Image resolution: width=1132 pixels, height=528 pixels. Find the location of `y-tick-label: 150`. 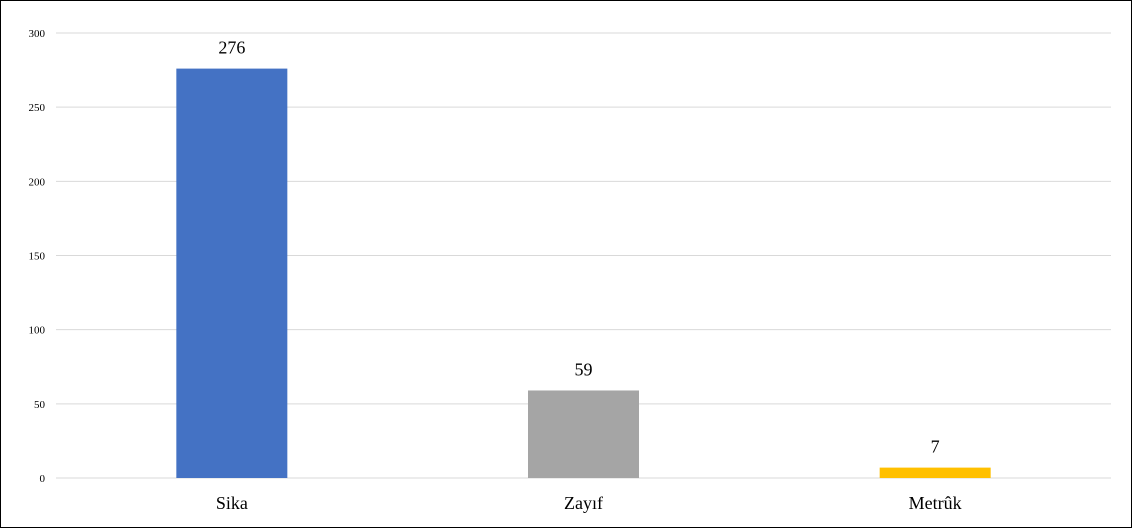

y-tick-label: 150 is located at coordinates (37, 257).